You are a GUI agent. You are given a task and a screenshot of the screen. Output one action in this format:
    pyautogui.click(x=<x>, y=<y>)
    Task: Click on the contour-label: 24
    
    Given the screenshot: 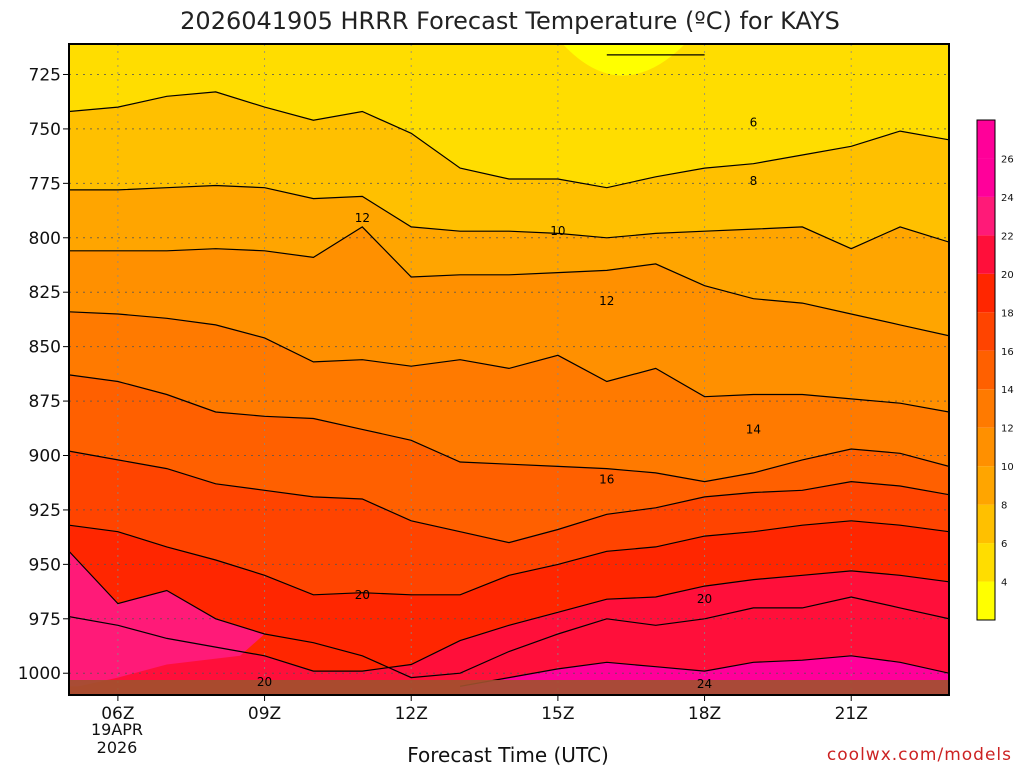 What is the action you would take?
    pyautogui.click(x=704, y=684)
    